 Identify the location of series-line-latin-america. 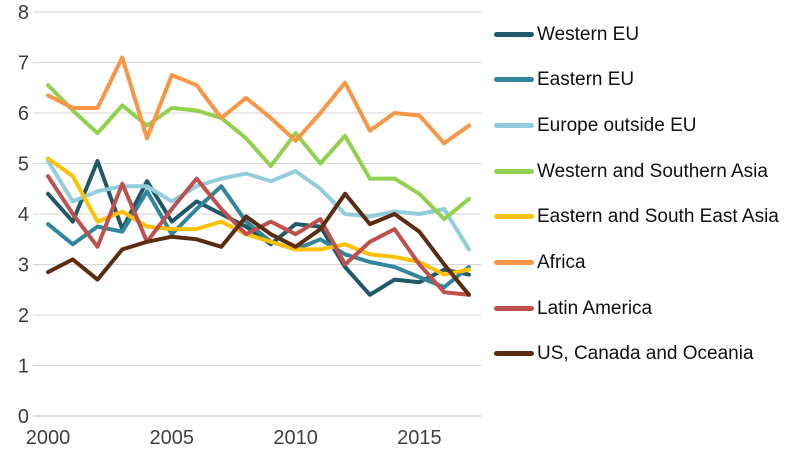
(258, 235).